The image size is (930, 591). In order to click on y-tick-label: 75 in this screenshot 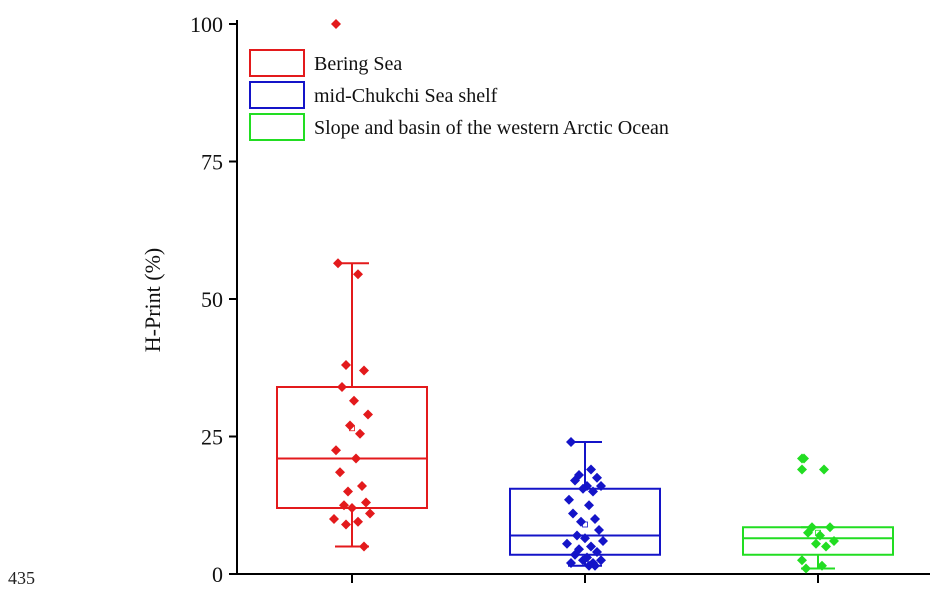, I will do `click(212, 162)`.